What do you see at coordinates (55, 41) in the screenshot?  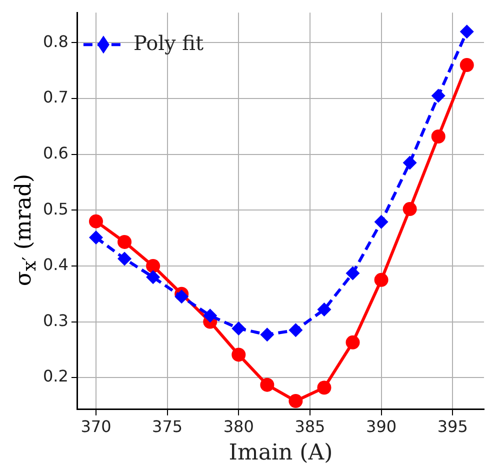 I see `y-tick-label: 0.8` at bounding box center [55, 41].